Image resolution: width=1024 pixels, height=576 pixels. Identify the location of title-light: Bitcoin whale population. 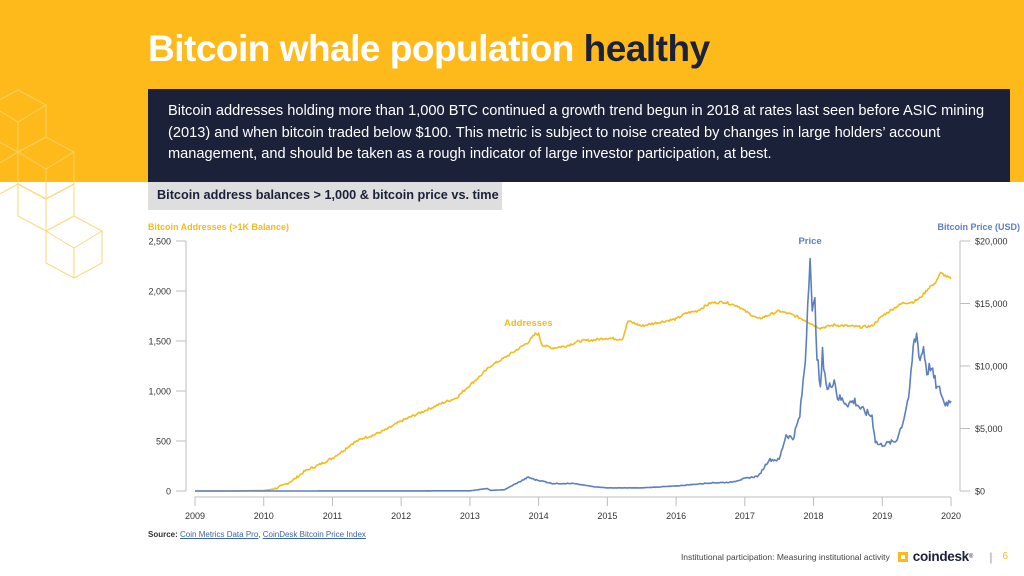
(361, 48).